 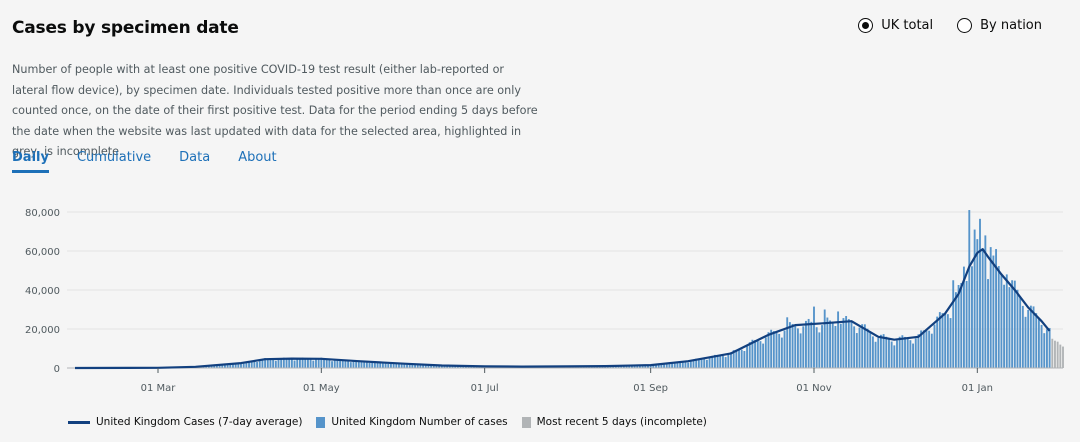 I want to click on y-tick-label: 80,000, so click(x=42, y=213).